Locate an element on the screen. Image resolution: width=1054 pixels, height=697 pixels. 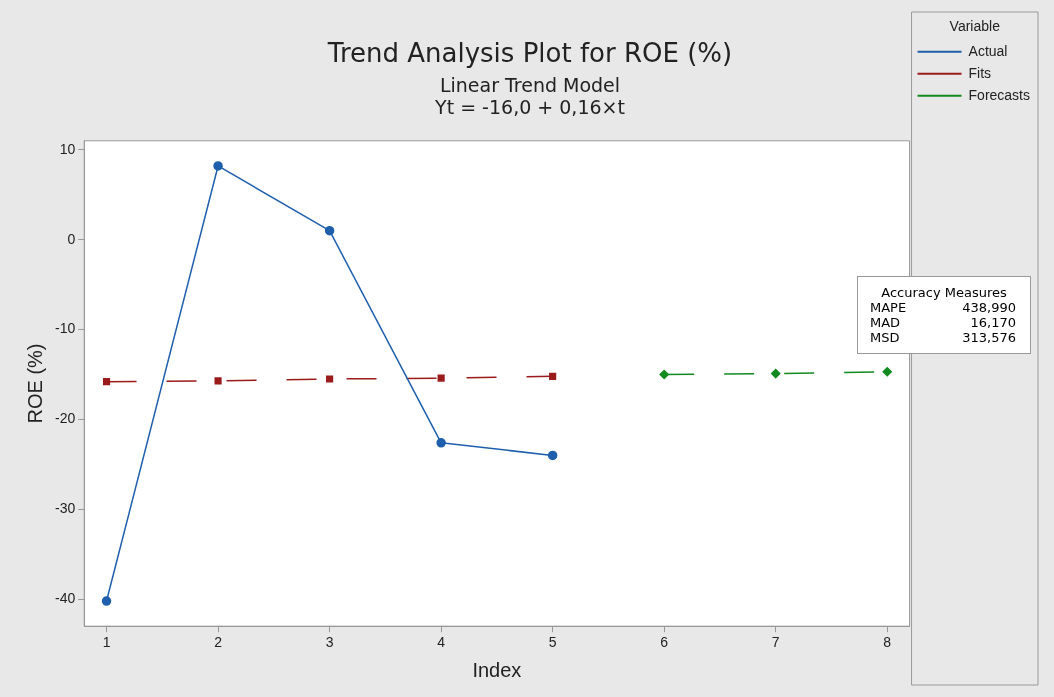
x-tick-label: 5 is located at coordinates (552, 642).